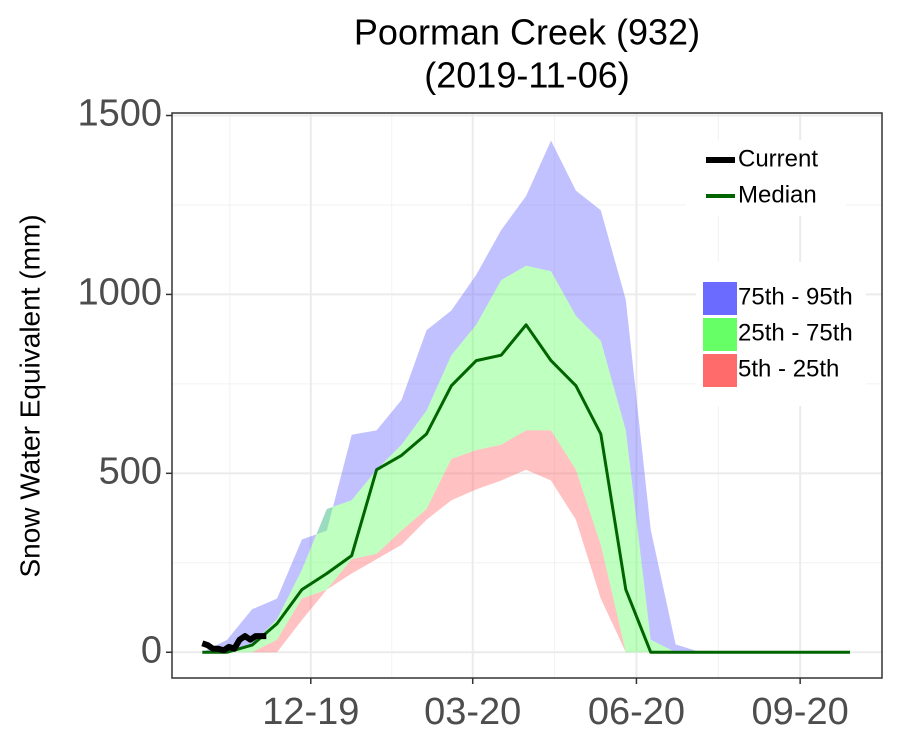 The width and height of the screenshot is (900, 750). Describe the element at coordinates (766, 178) in the screenshot. I see `legend-box` at that location.